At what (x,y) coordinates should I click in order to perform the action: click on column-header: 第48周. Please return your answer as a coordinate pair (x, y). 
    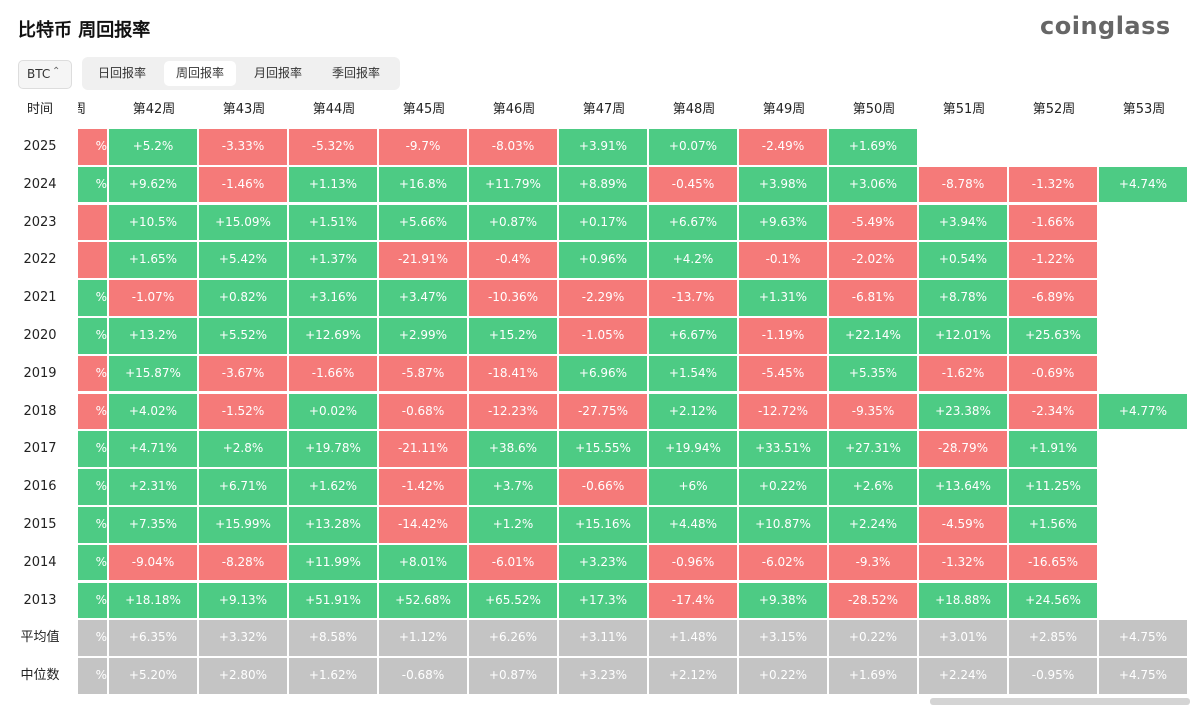
    Looking at the image, I should click on (694, 109).